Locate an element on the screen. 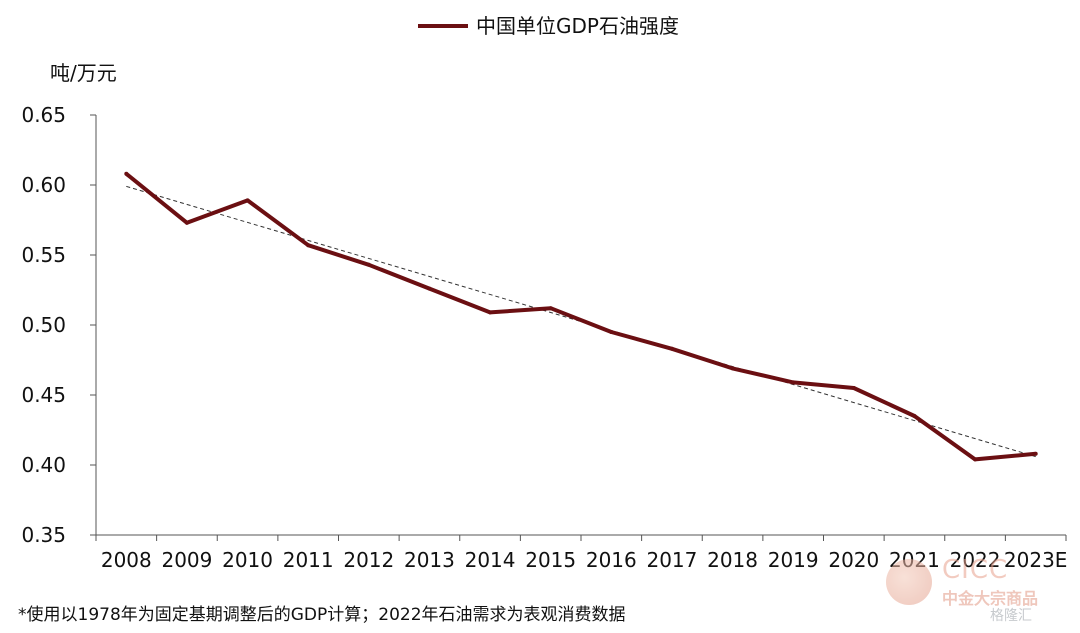 Image resolution: width=1080 pixels, height=633 pixels. y-tick-label: 0.45 is located at coordinates (43, 395).